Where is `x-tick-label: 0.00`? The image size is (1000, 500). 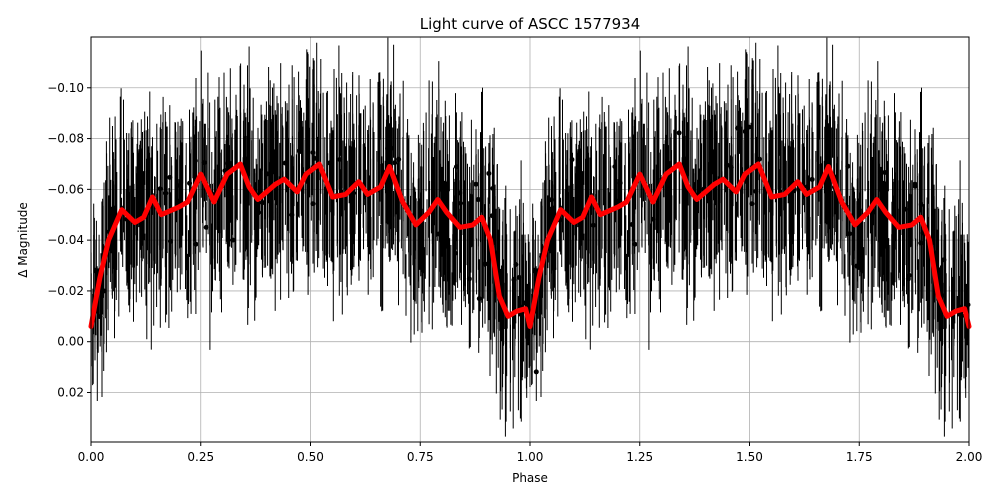
x-tick-label: 0.00 is located at coordinates (91, 457).